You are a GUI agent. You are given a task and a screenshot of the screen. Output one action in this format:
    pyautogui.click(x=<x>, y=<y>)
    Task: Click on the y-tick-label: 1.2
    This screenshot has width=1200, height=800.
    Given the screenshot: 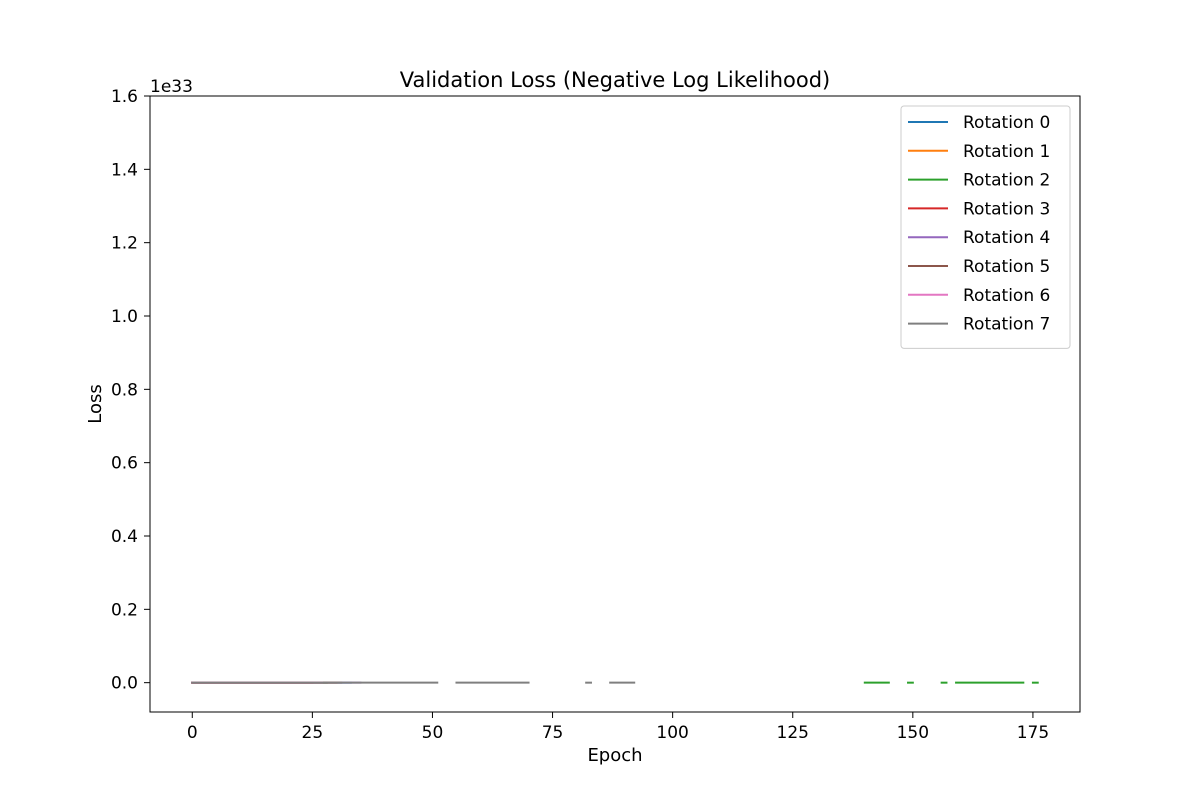 What is the action you would take?
    pyautogui.click(x=124, y=244)
    